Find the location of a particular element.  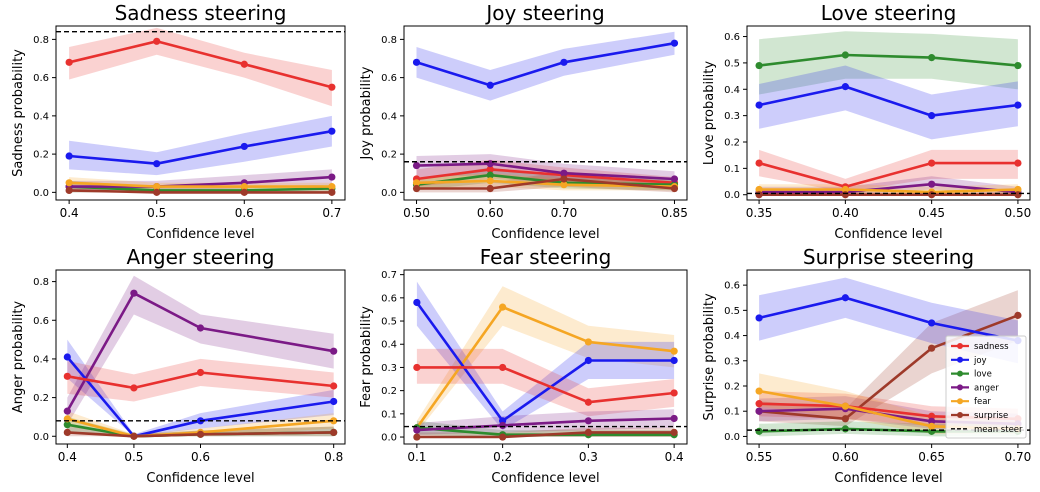

legend-marker-surprise is located at coordinates (960, 415).